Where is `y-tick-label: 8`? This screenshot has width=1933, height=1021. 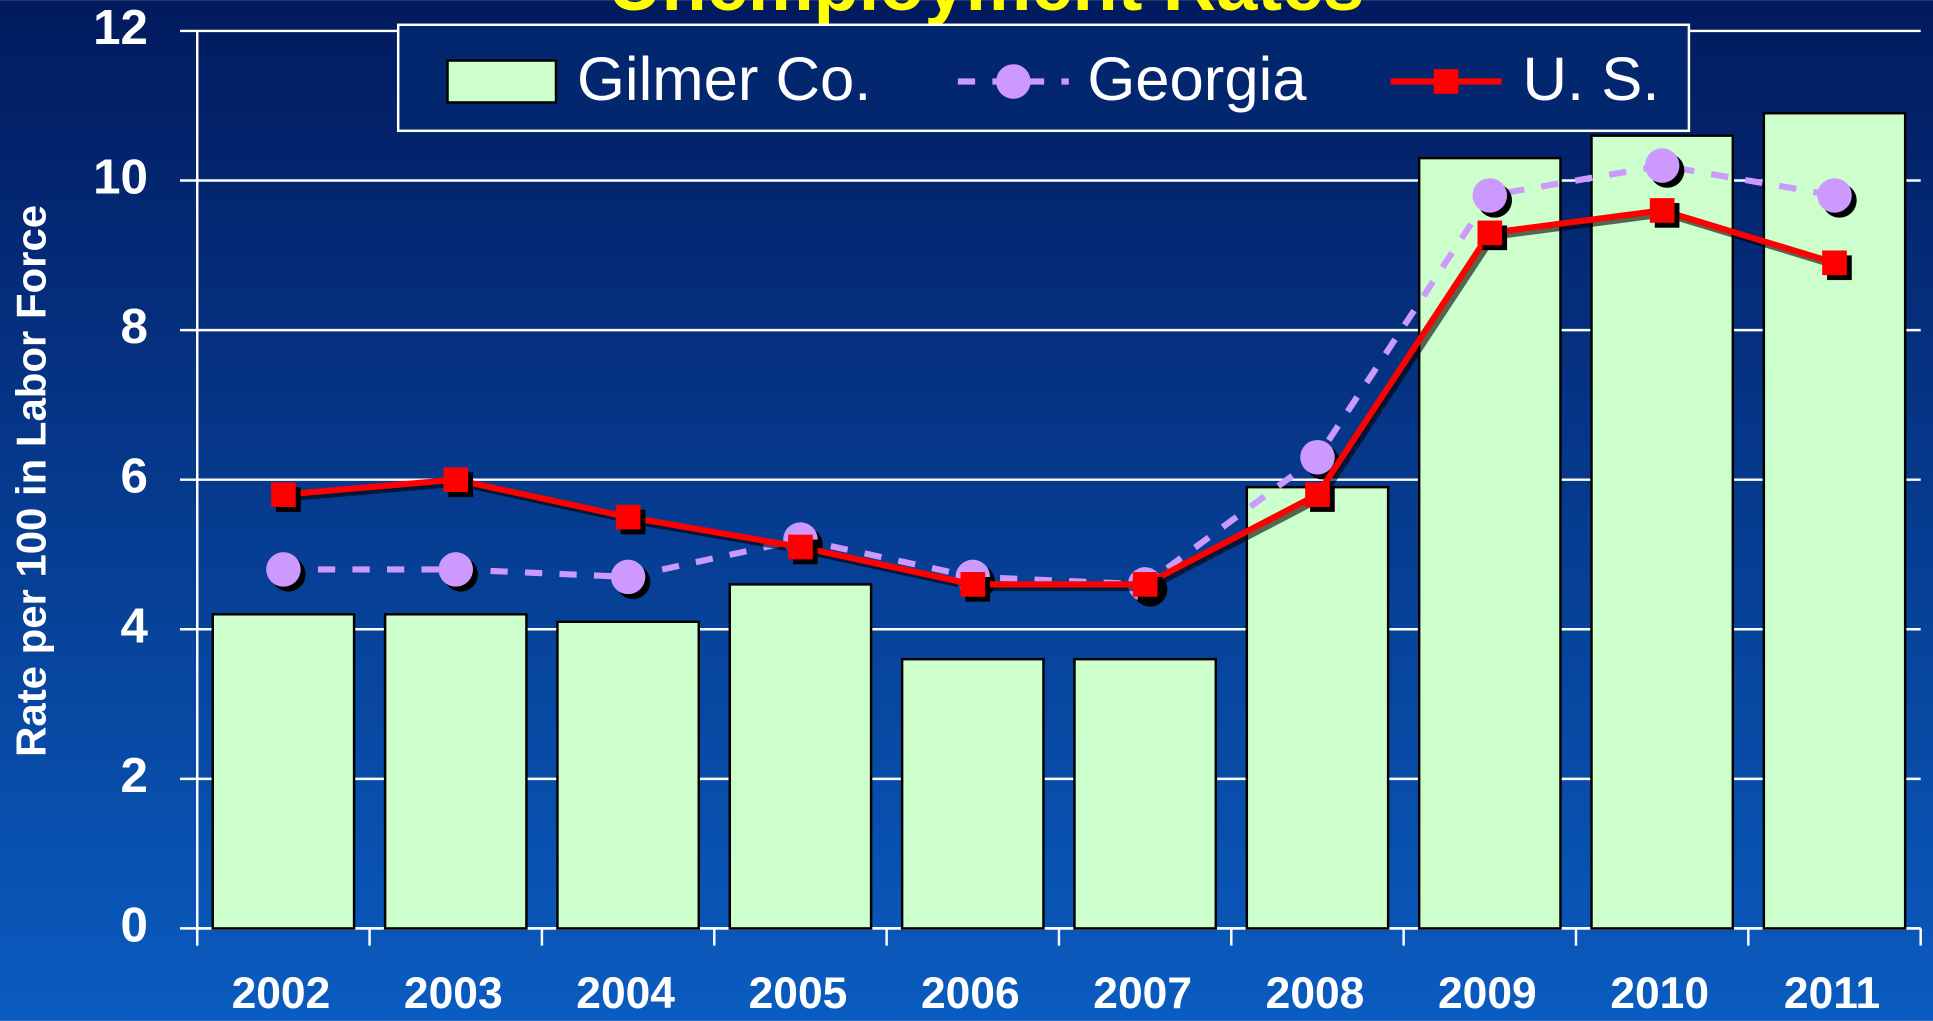
y-tick-label: 8 is located at coordinates (134, 326).